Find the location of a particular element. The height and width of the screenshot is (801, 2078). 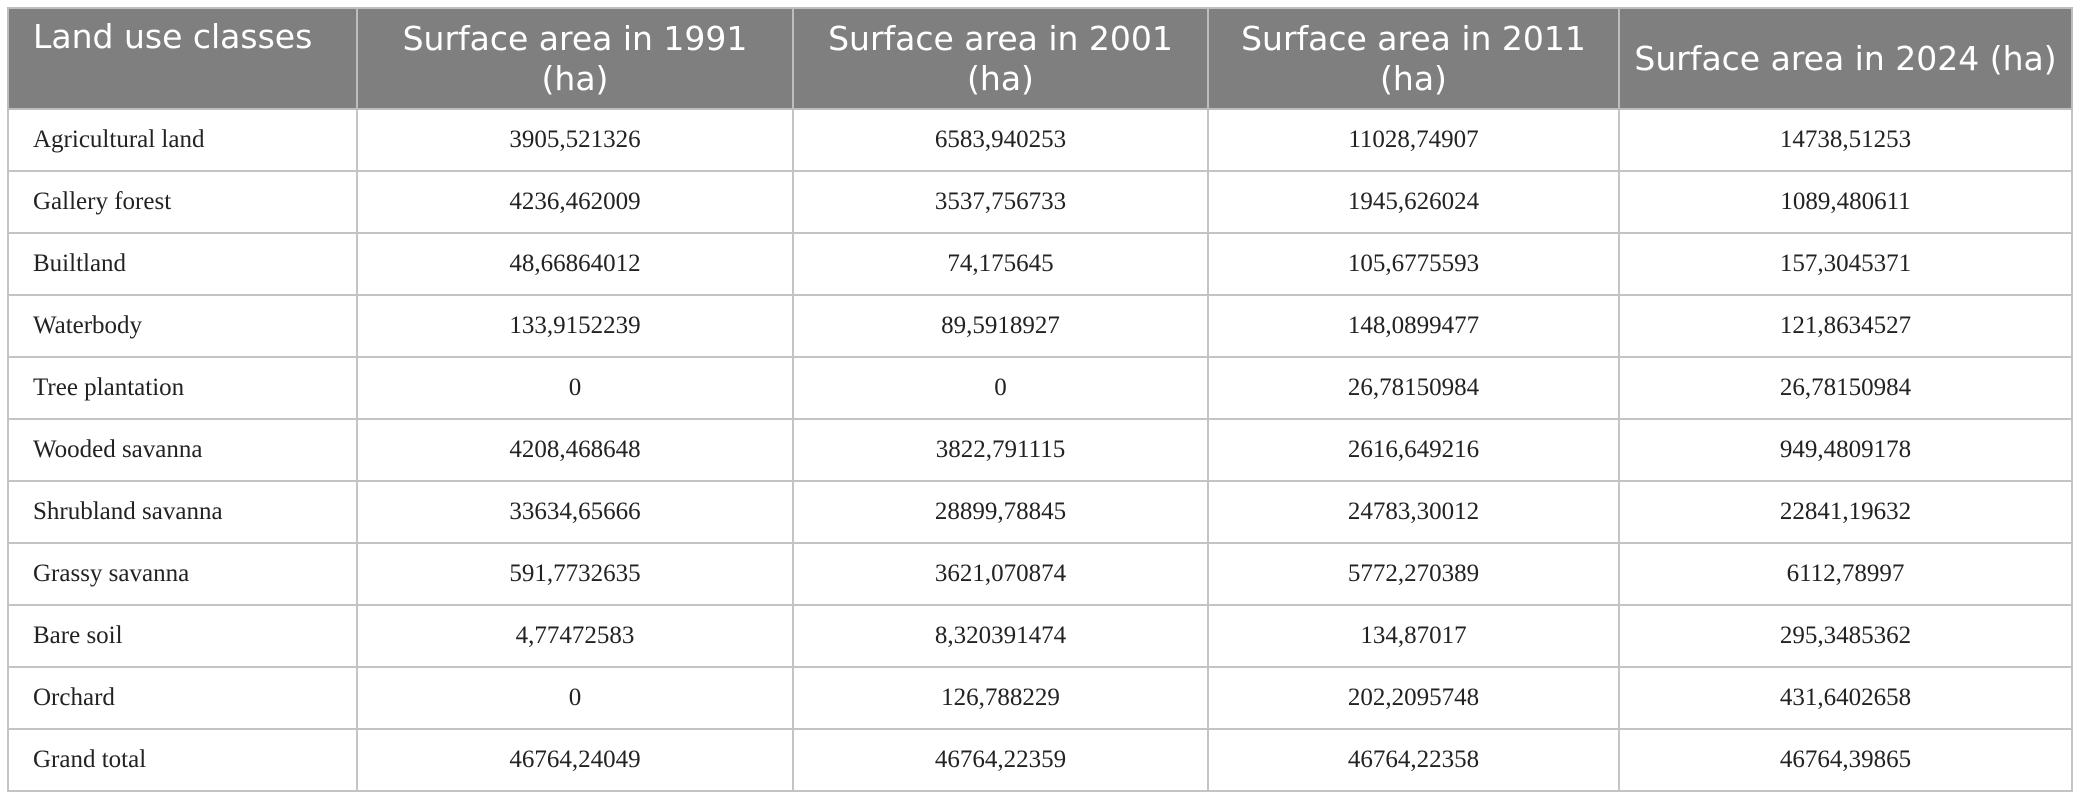

value-cell: 46764,22358 is located at coordinates (1413, 760).